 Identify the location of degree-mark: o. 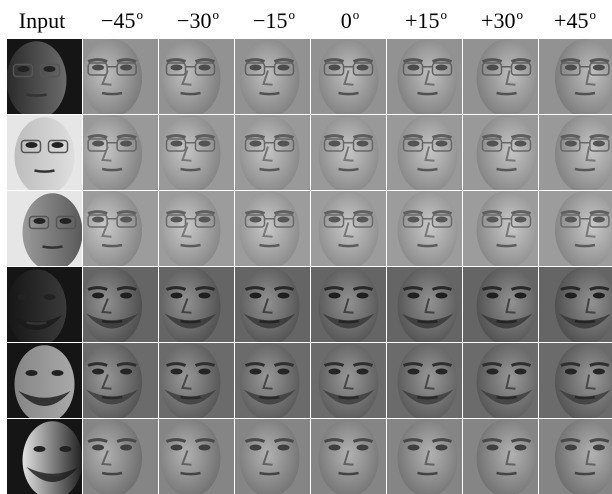
(592, 14).